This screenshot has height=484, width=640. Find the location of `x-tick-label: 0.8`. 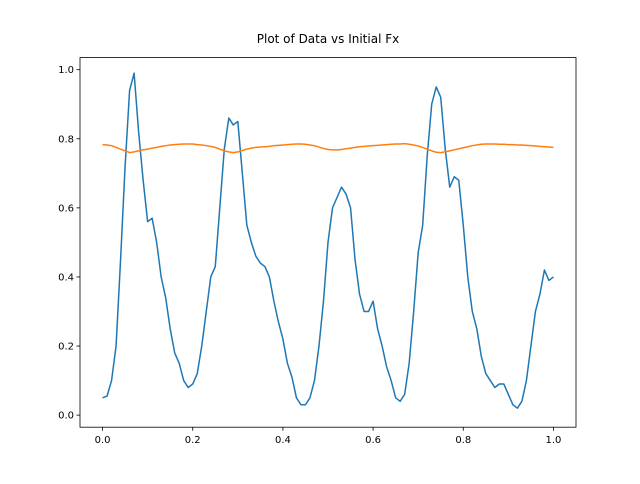

x-tick-label: 0.8 is located at coordinates (463, 440).